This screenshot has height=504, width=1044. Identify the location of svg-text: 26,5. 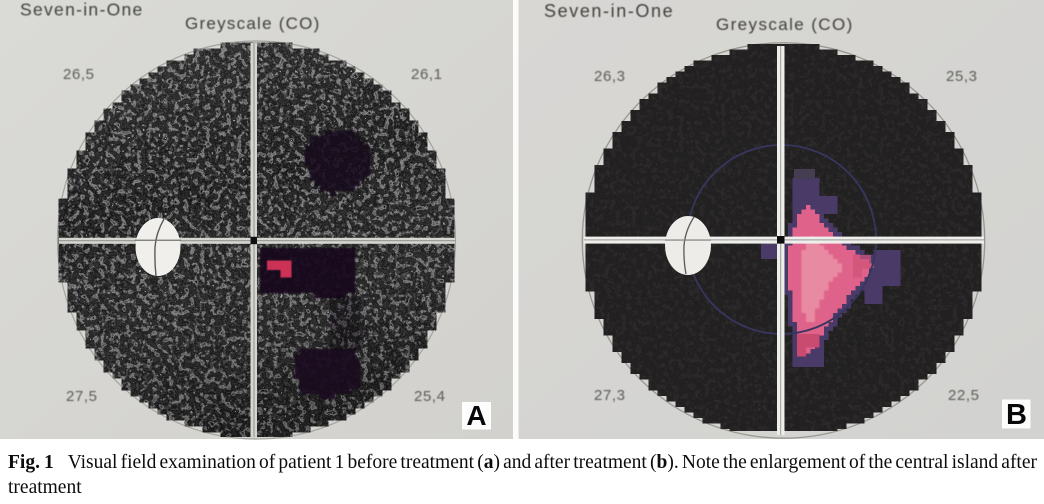
(79, 74).